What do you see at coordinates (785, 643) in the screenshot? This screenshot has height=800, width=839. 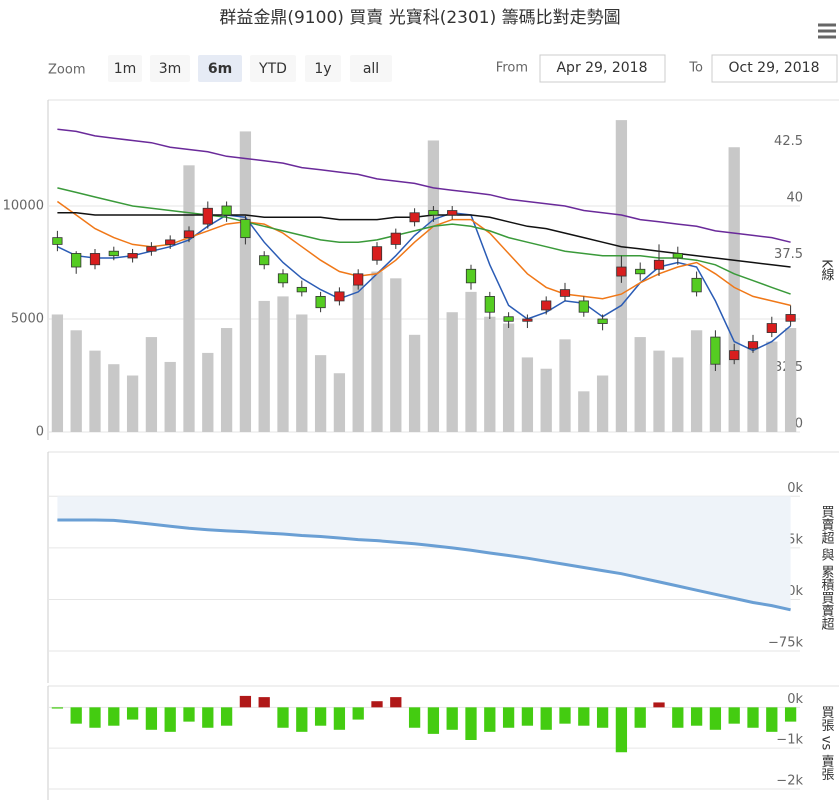 I see `y-tick-label: −75k` at bounding box center [785, 643].